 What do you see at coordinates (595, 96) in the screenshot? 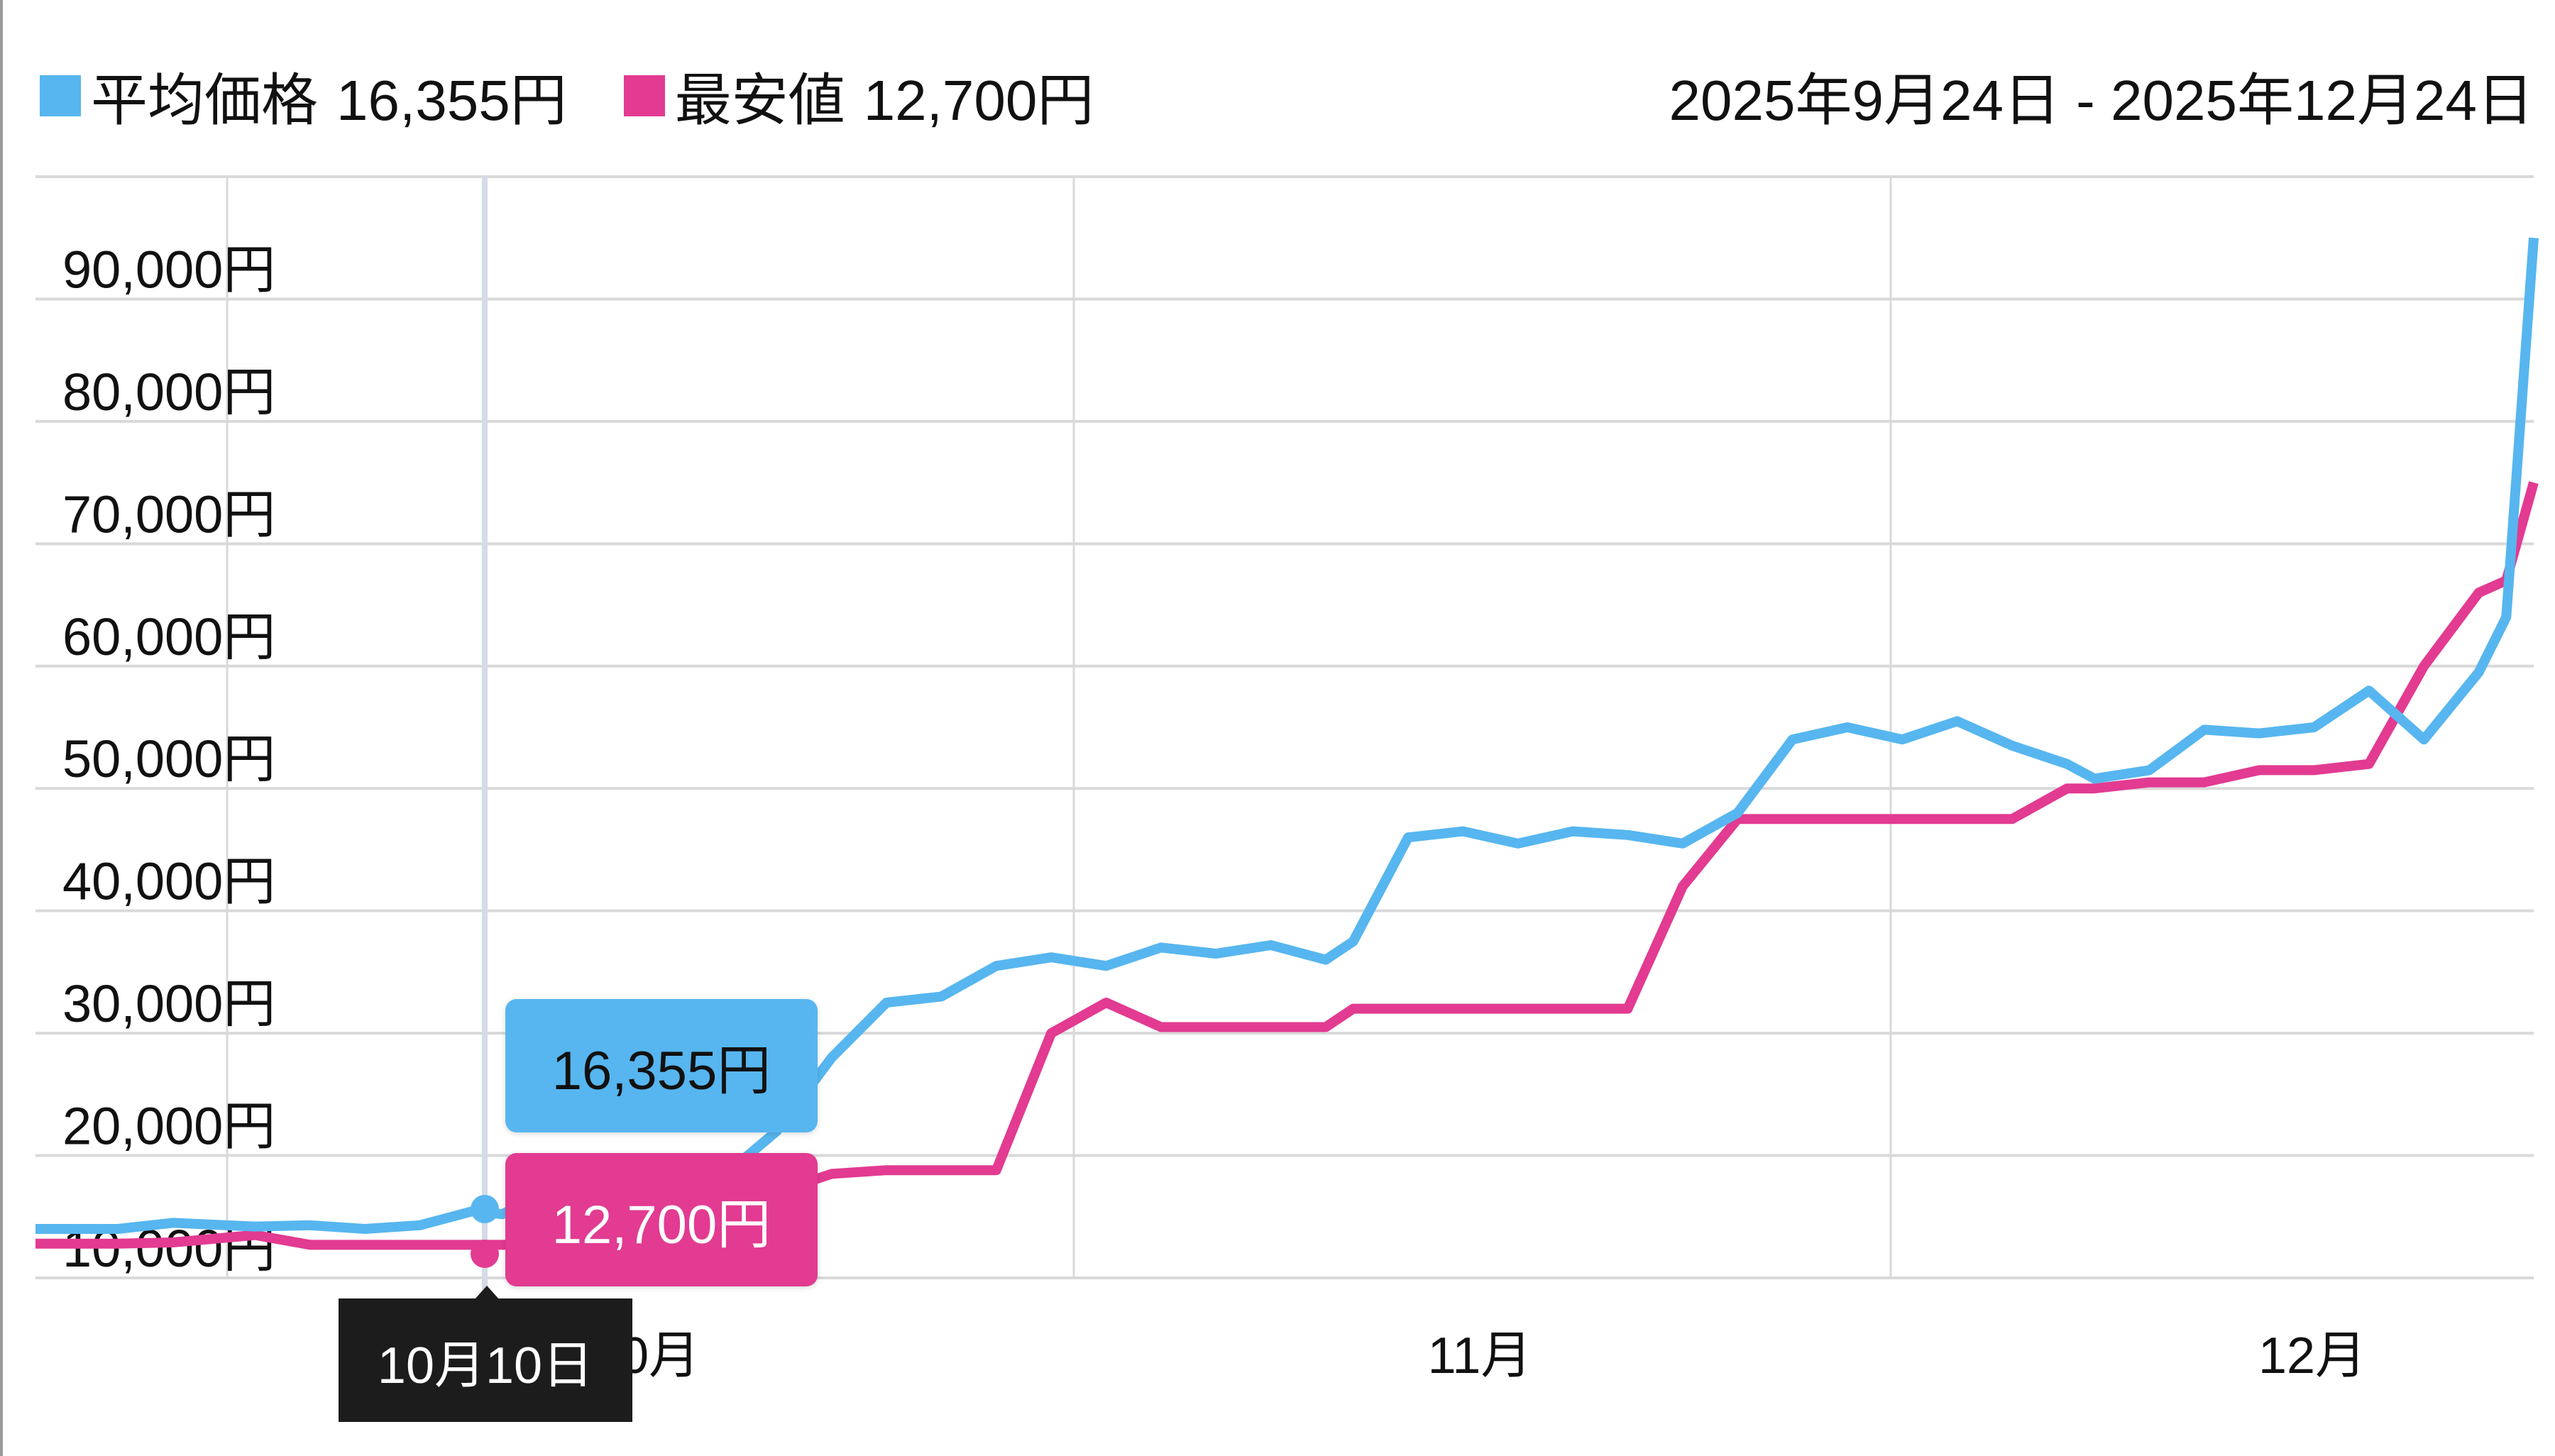
I see `legend: 平均価格 16,355円 最安値 12,700円` at bounding box center [595, 96].